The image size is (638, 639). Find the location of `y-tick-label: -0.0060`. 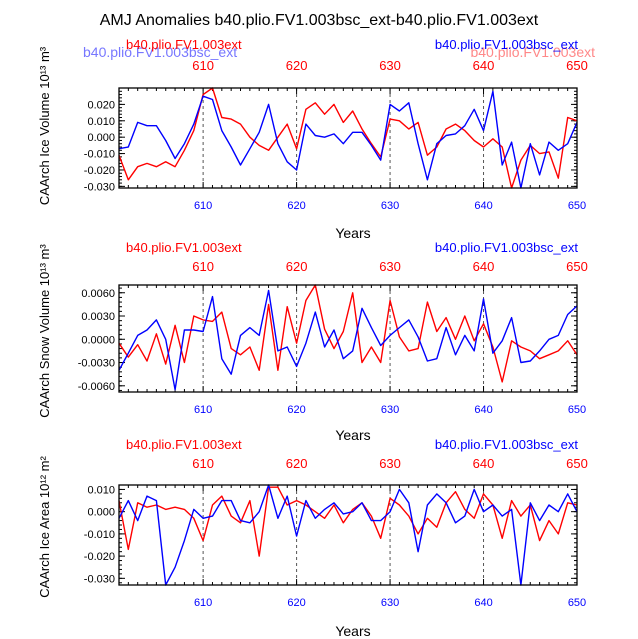

y-tick-label: -0.0060 is located at coordinates (96, 387).